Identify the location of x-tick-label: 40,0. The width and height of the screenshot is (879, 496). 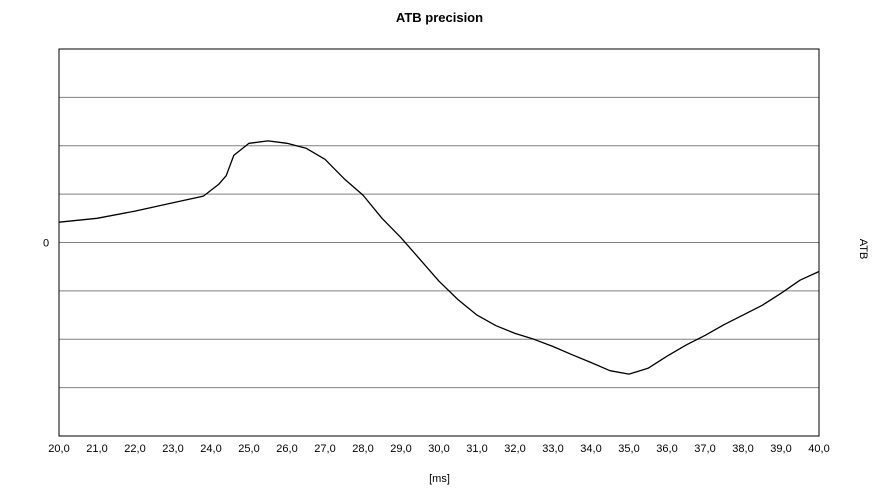
(818, 449).